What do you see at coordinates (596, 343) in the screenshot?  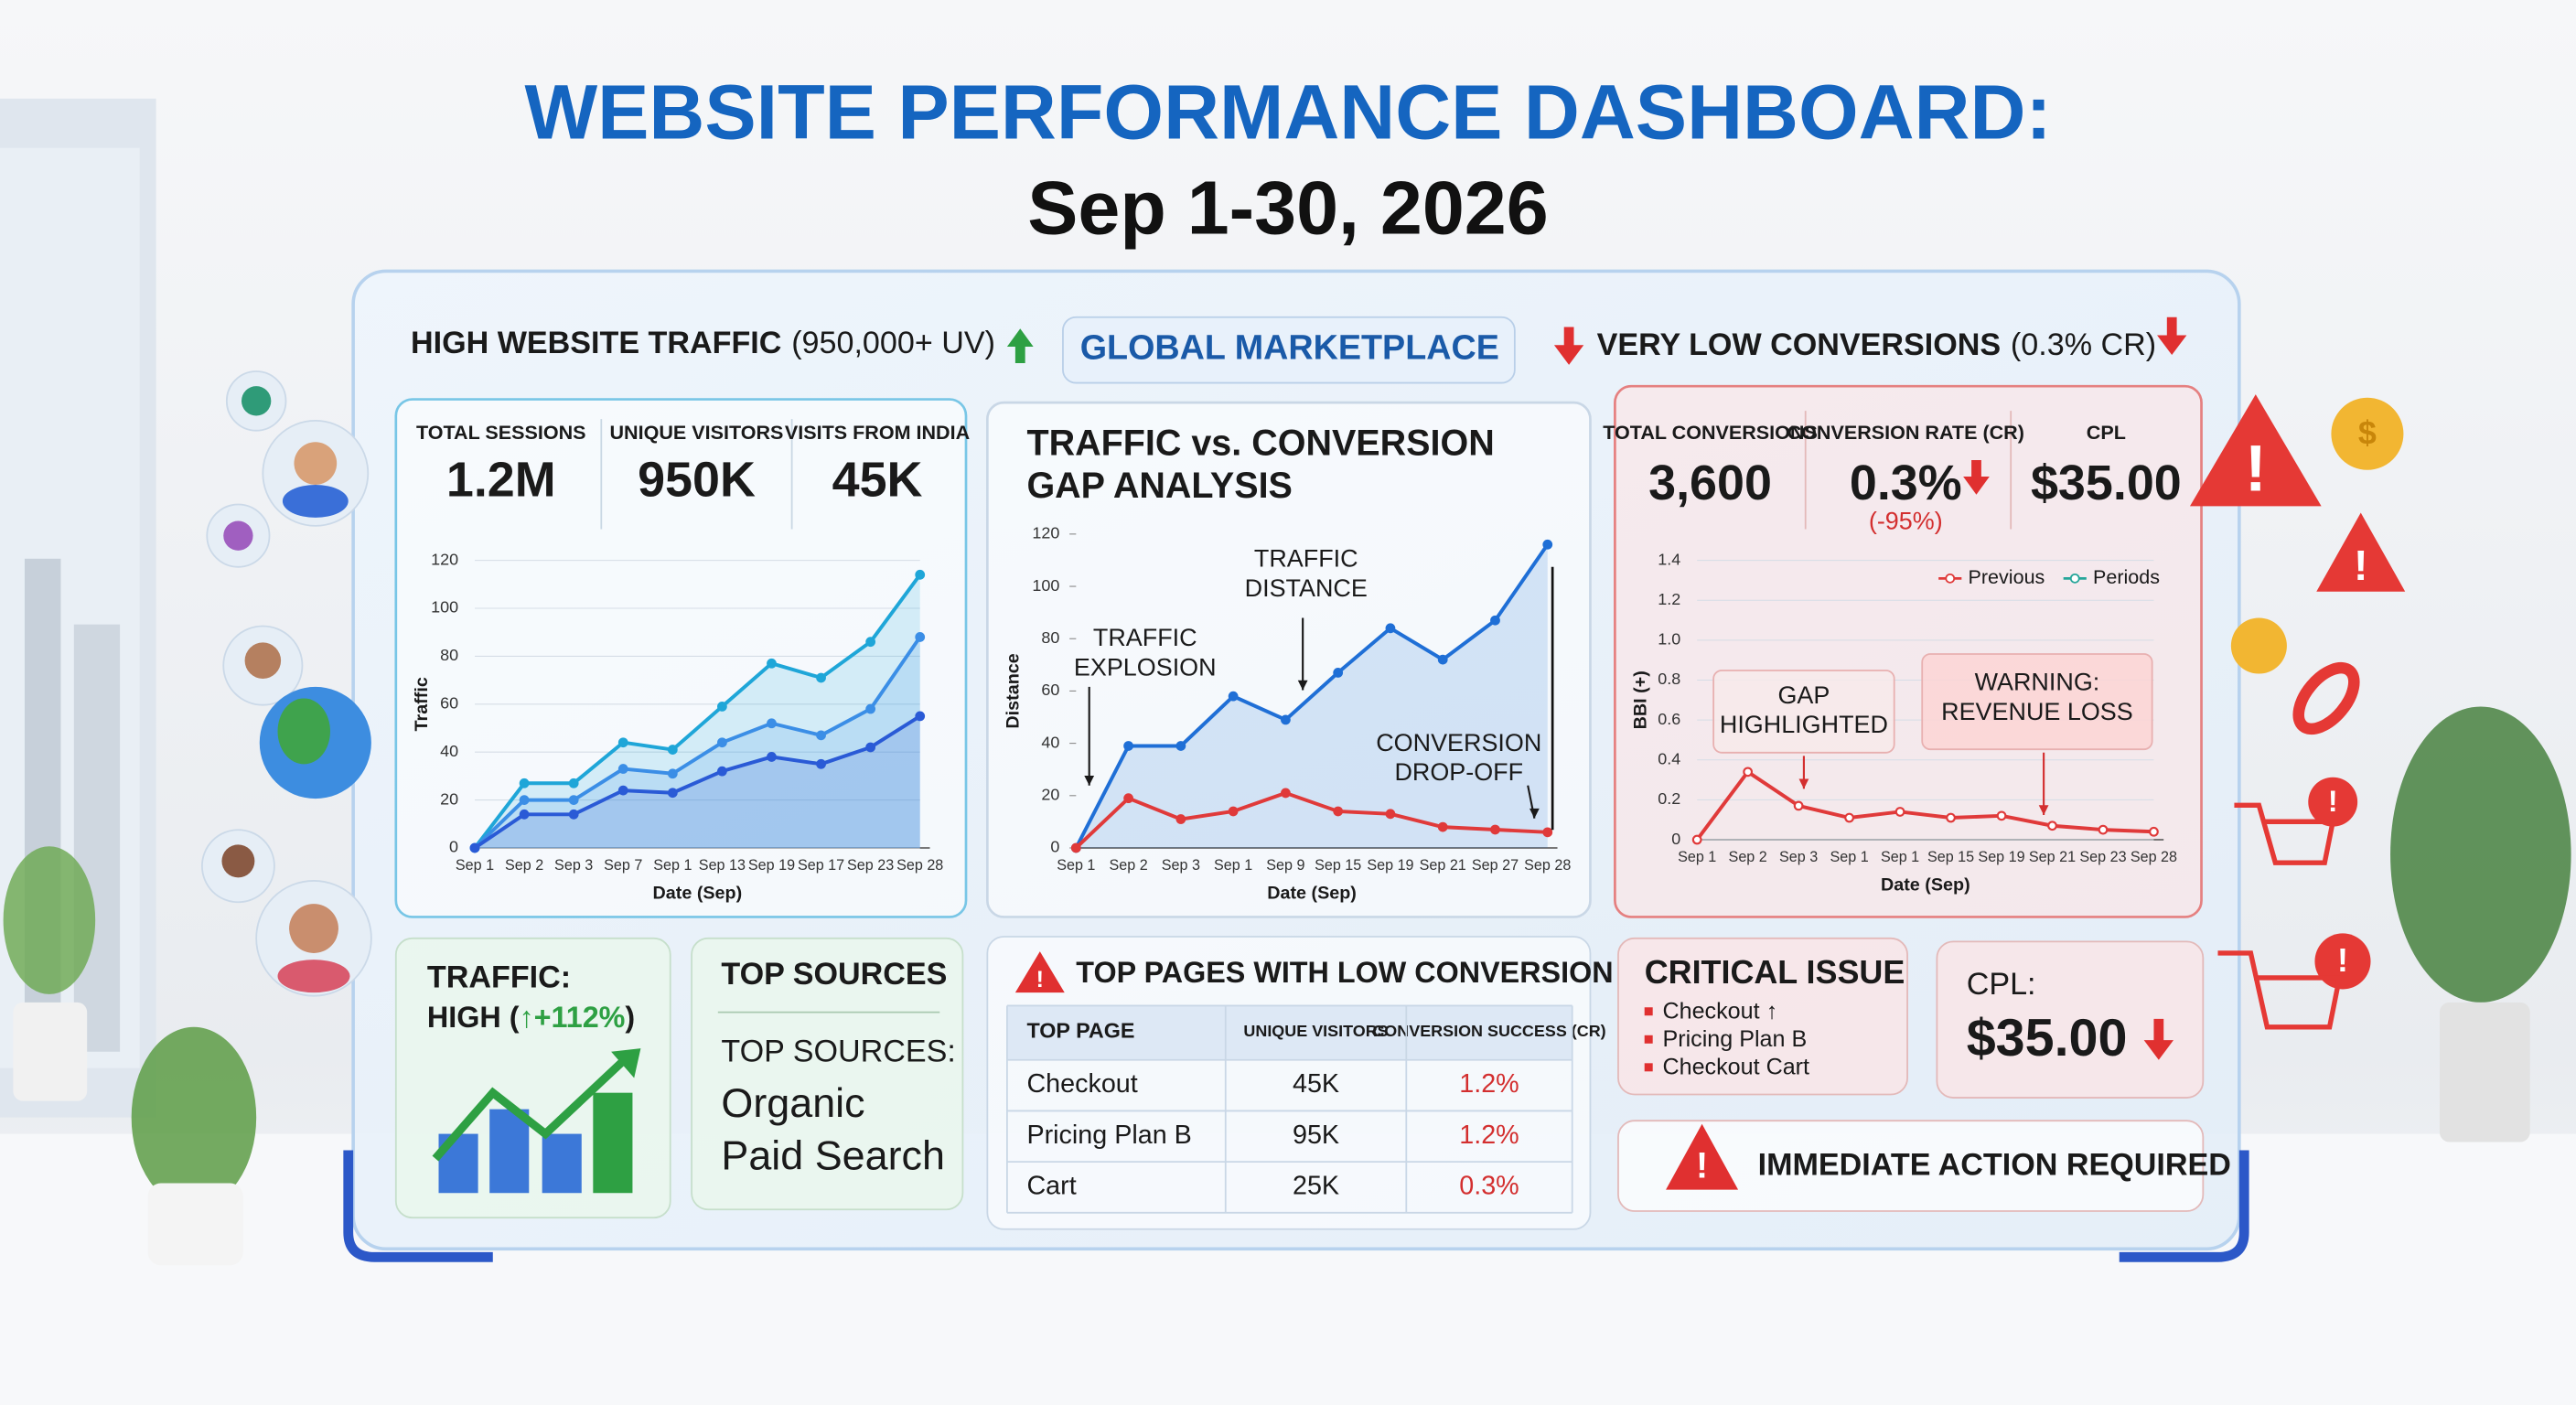 I see `text-part: HIGH WEBSITE TRAFFIC` at bounding box center [596, 343].